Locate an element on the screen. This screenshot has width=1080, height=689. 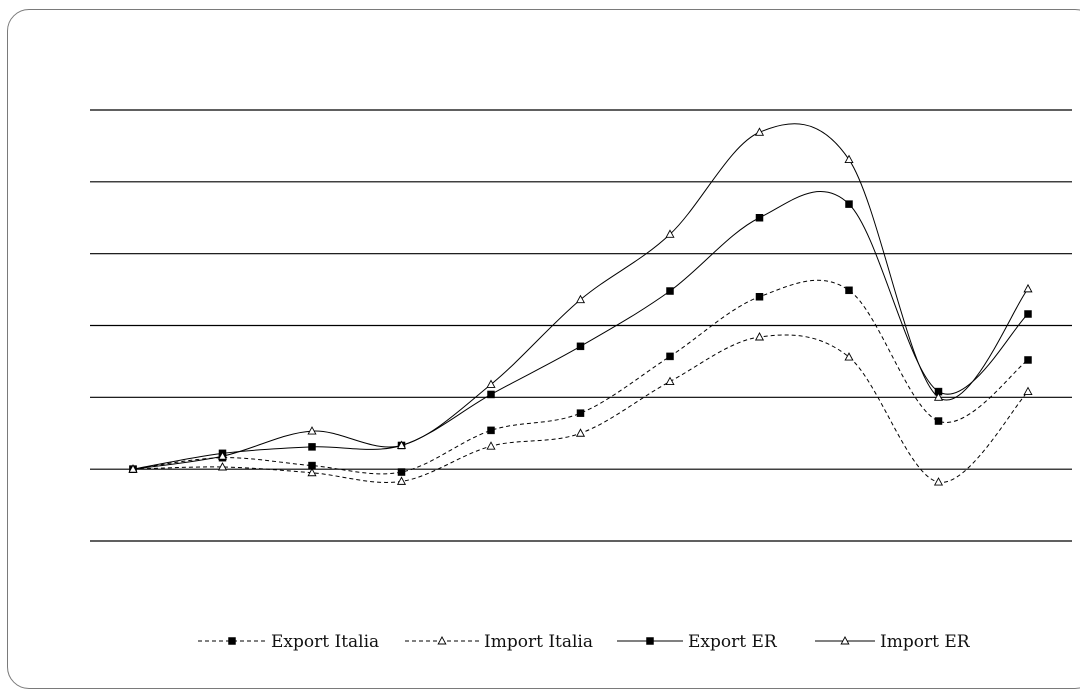
legend-item-import-er: Import ER is located at coordinates (893, 642).